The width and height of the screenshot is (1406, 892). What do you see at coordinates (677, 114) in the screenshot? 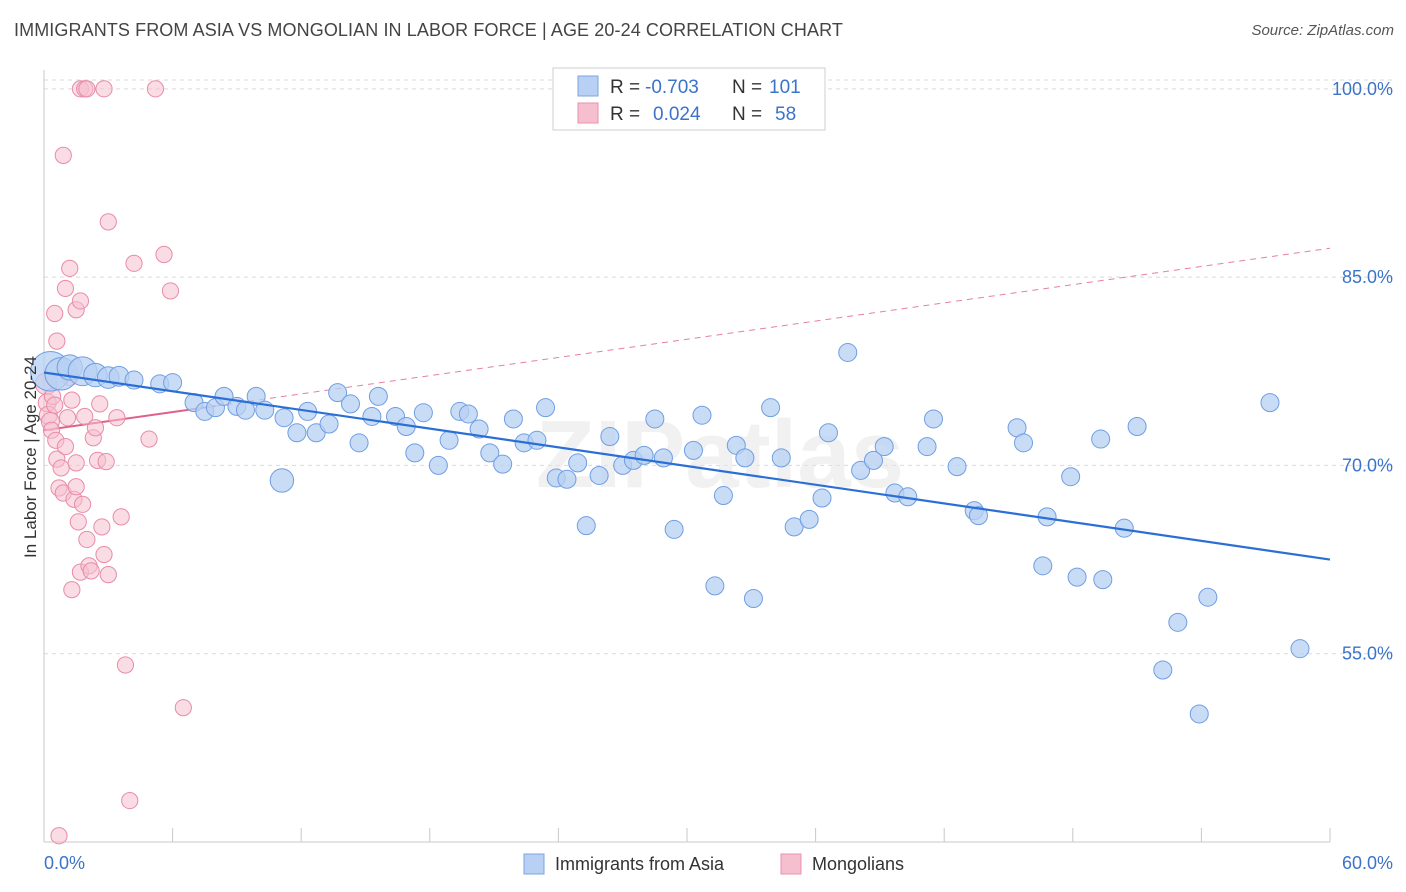
I see `legend-r-value-pink: 0.024` at bounding box center [677, 114].